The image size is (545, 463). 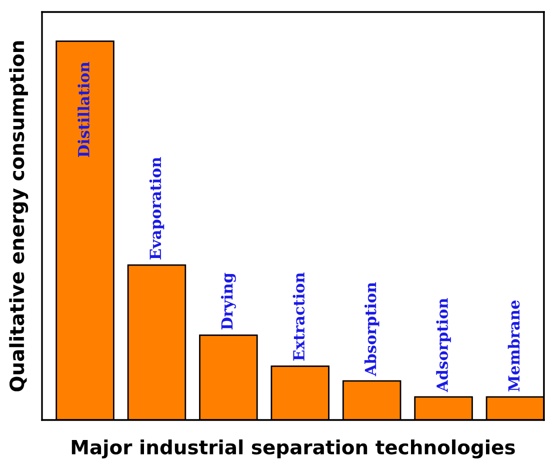 I want to click on x-tick-label: Distillation, so click(x=84, y=110).